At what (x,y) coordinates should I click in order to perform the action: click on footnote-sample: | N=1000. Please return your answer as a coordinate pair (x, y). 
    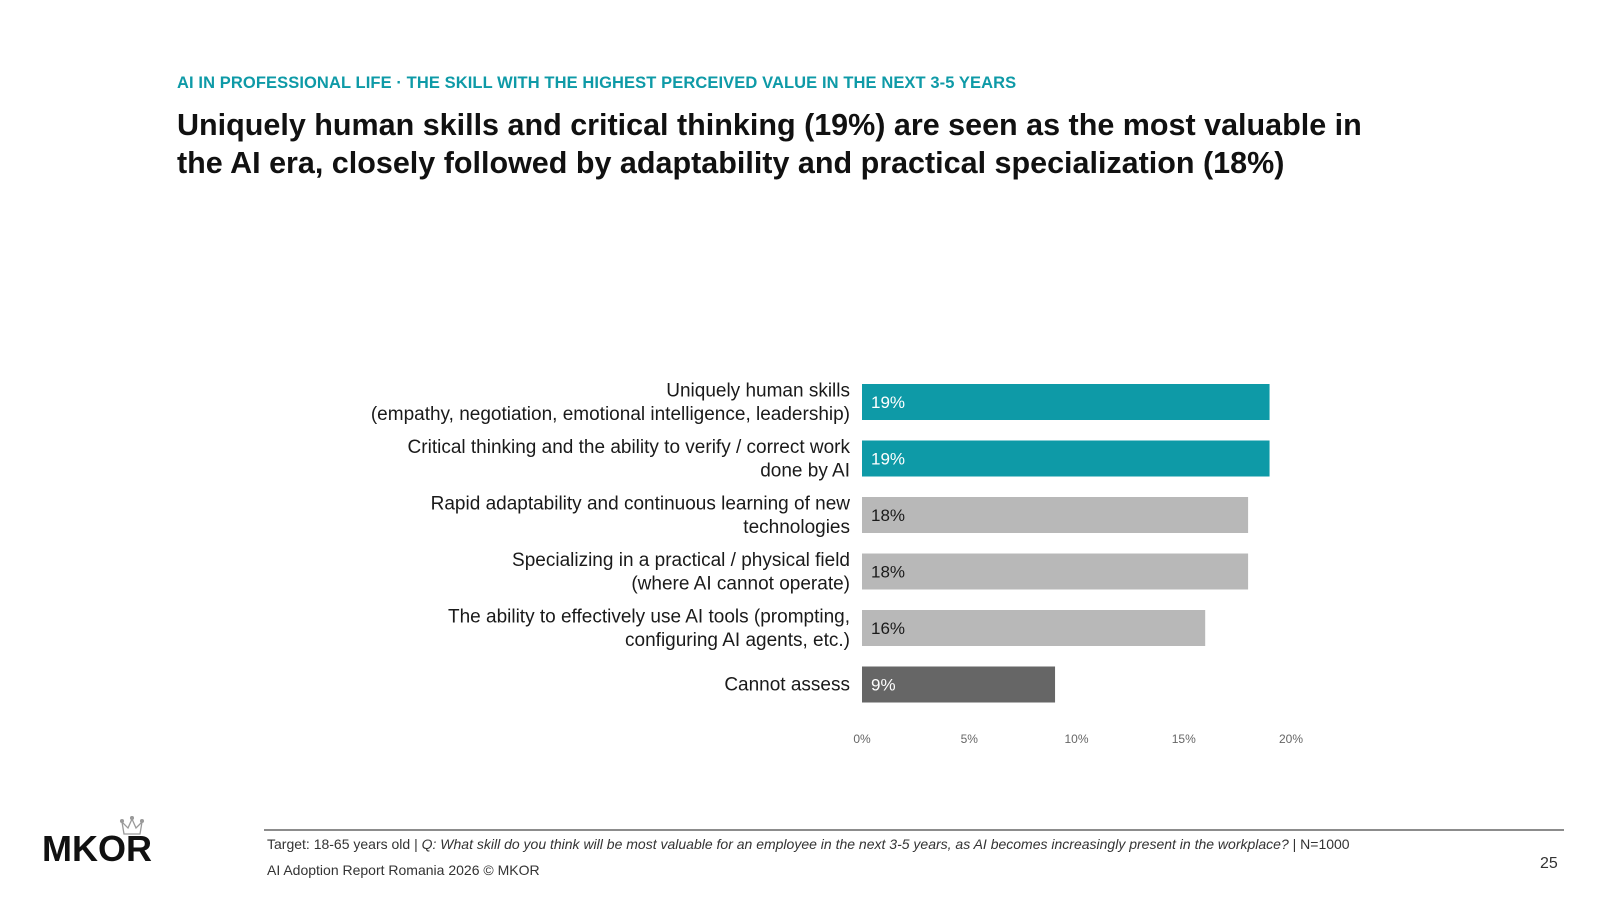
    Looking at the image, I should click on (1319, 844).